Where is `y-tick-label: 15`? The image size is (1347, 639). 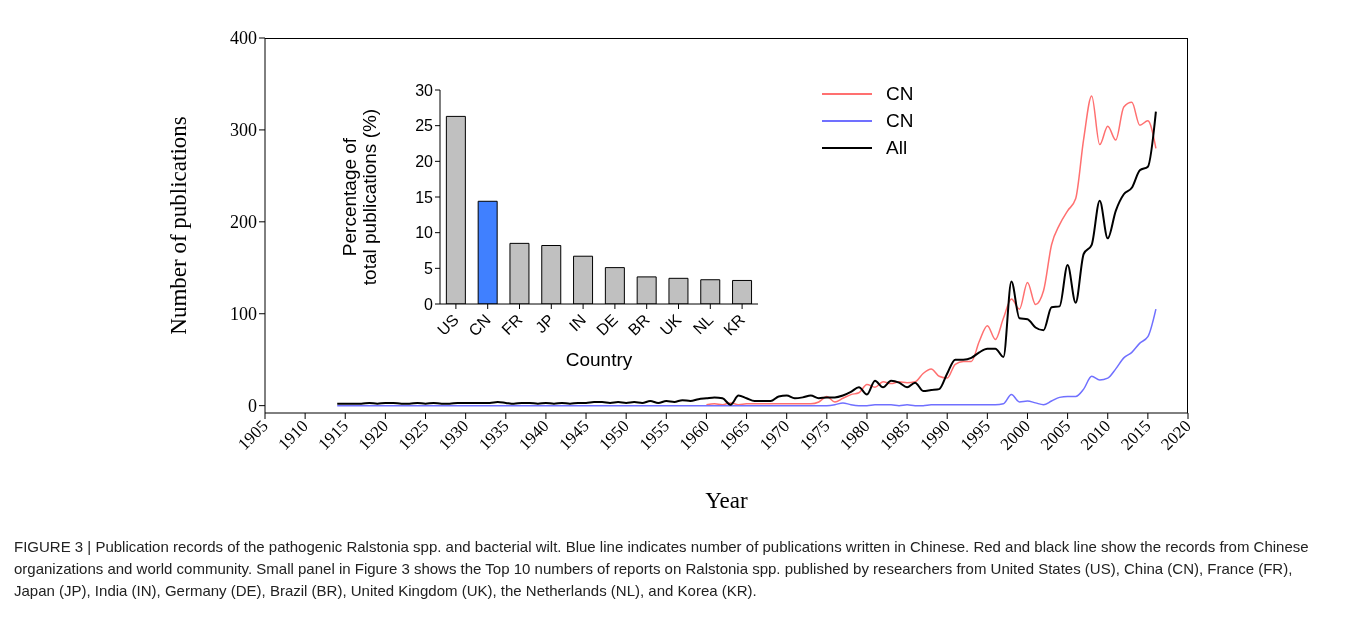
y-tick-label: 15 is located at coordinates (424, 197).